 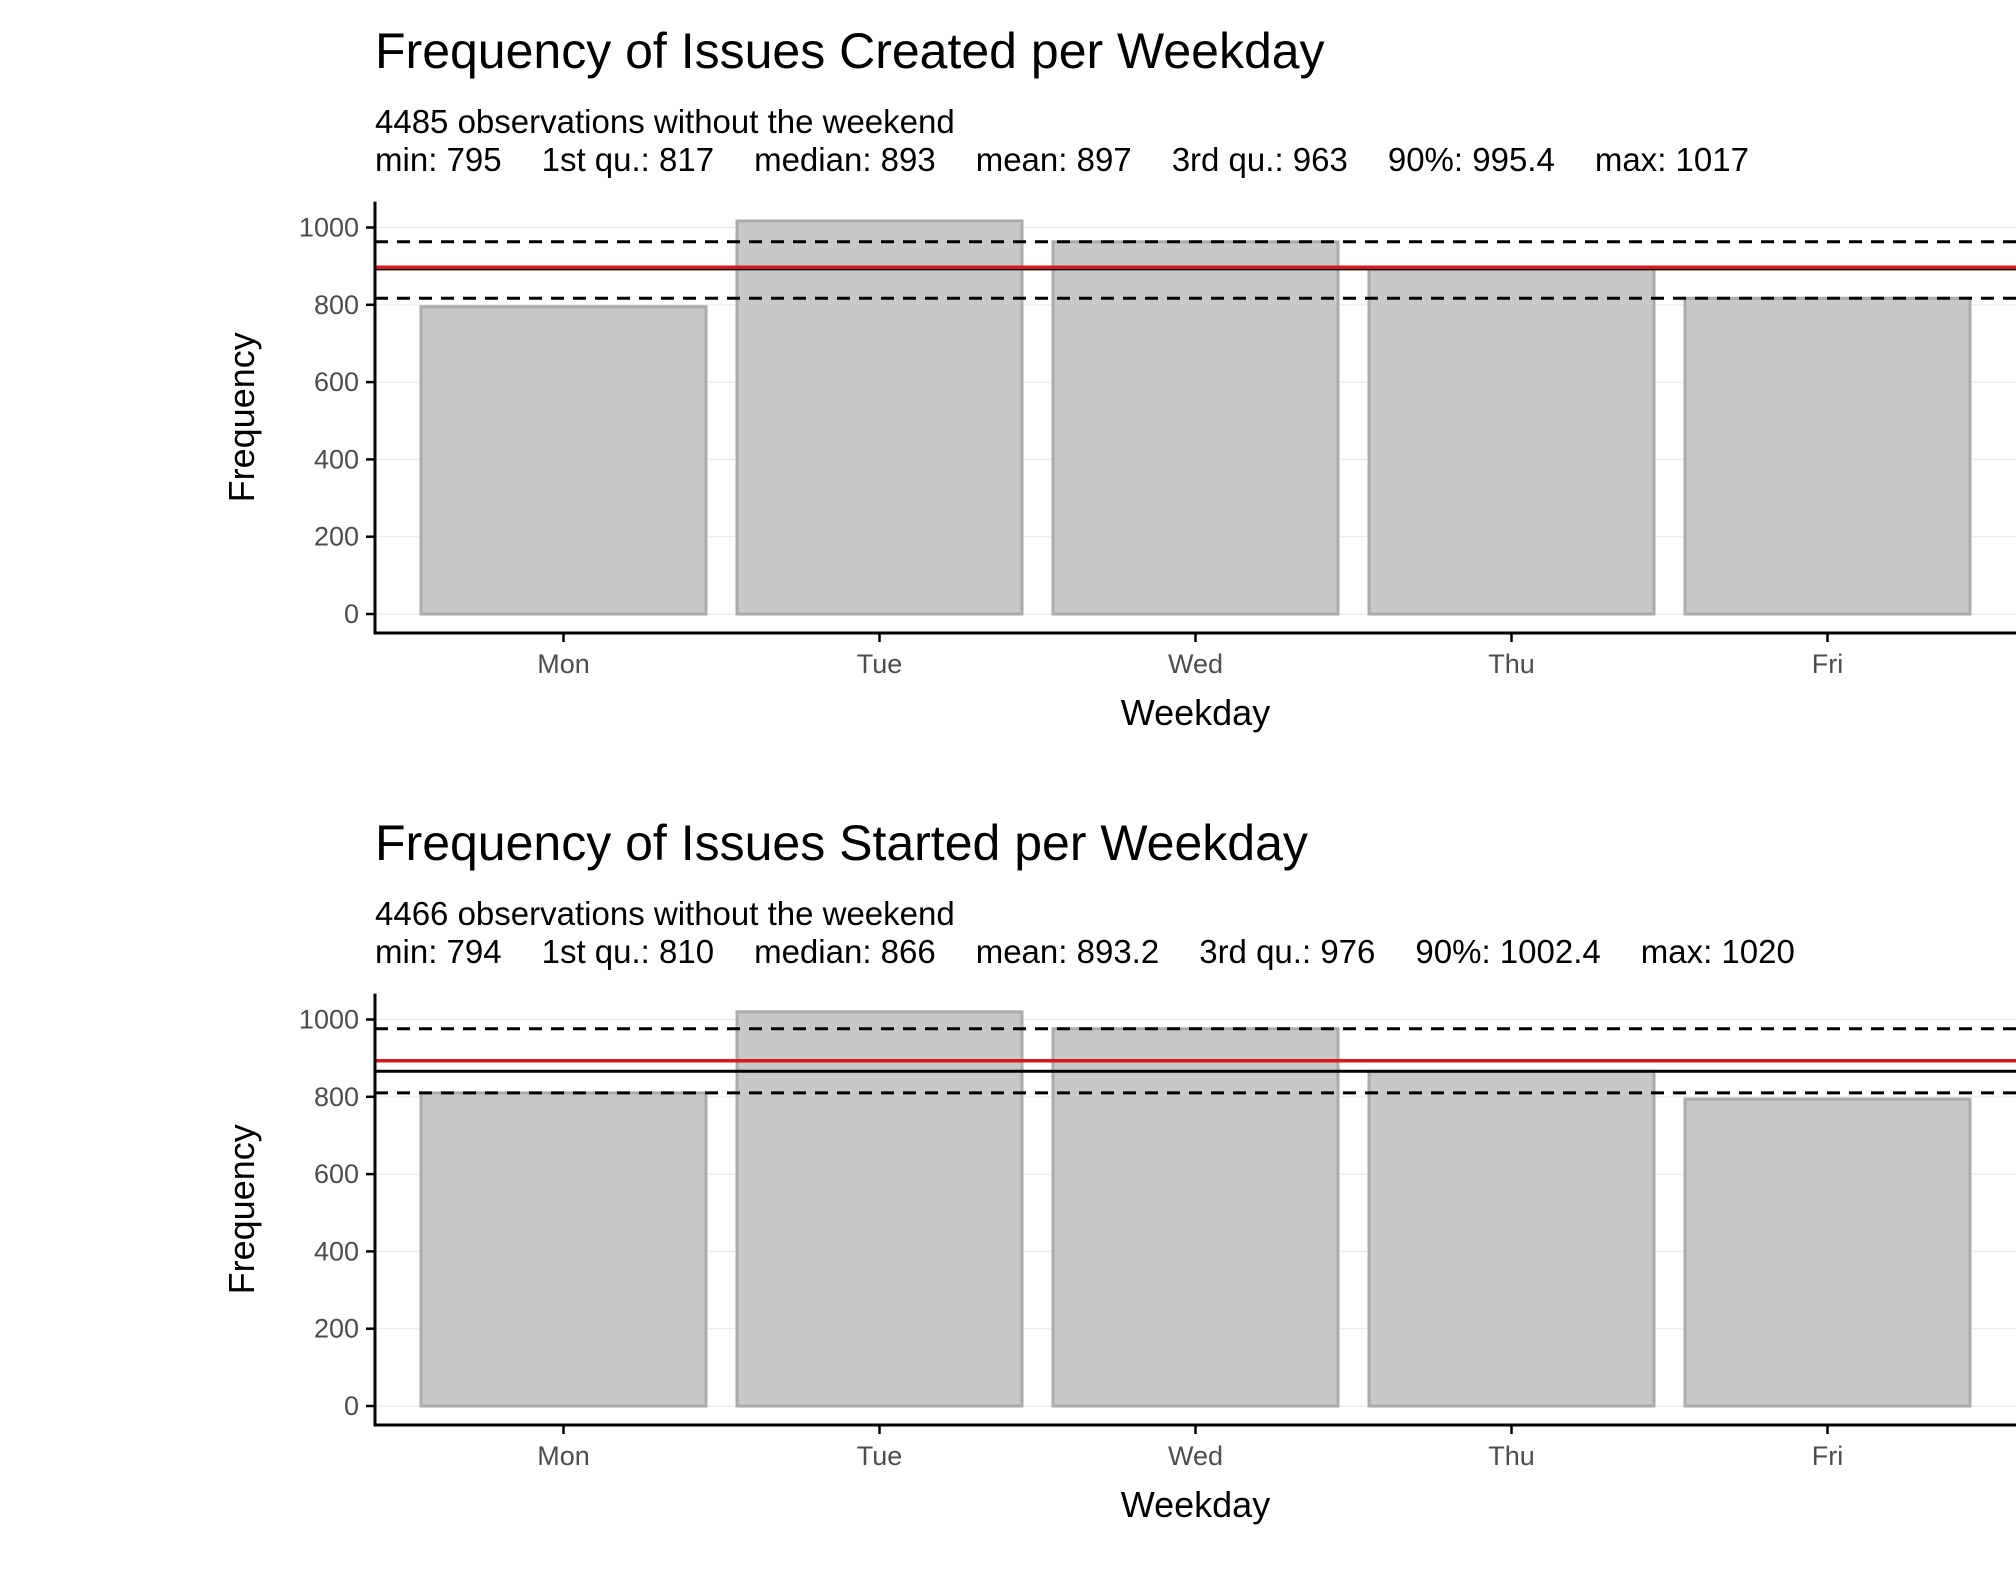 I want to click on chart-subtitle: 4466 observations without the weekend, so click(x=665, y=913).